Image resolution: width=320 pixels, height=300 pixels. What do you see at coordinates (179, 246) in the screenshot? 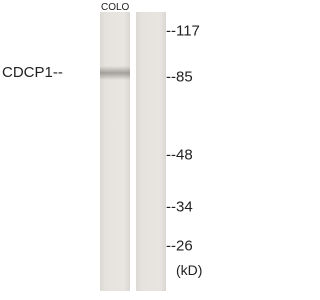
I see `marker-label: --26` at bounding box center [179, 246].